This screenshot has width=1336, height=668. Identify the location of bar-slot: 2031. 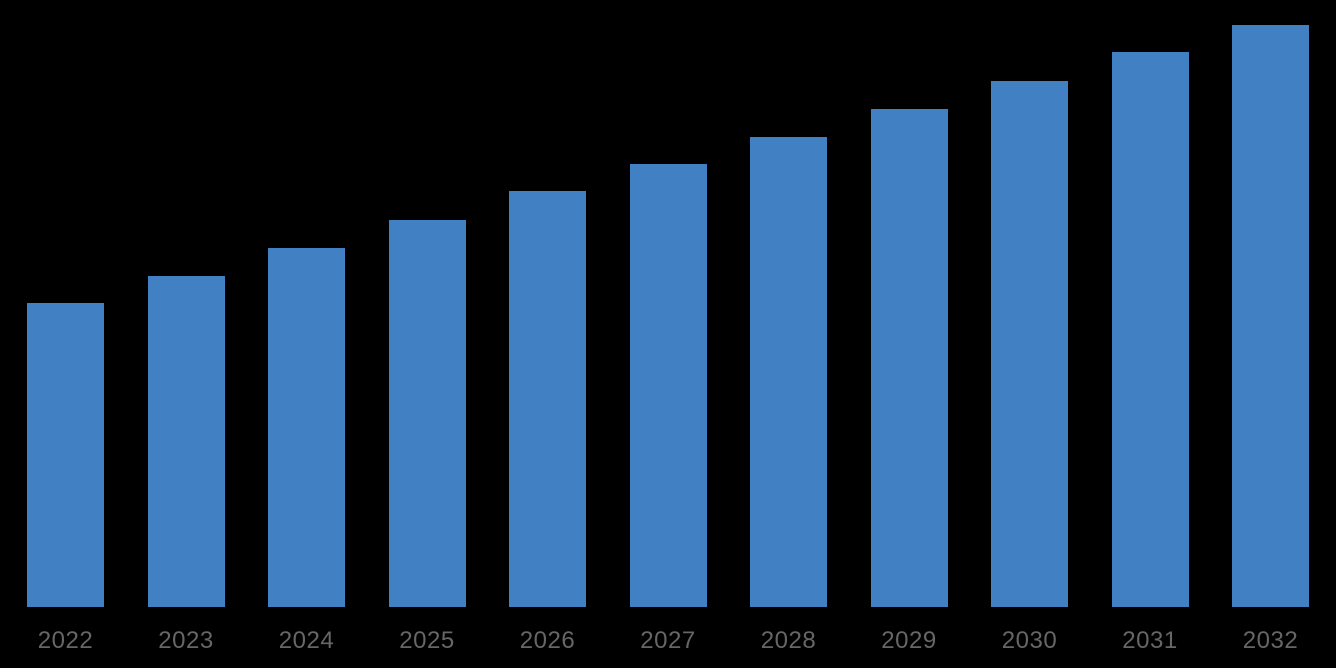
(1150, 360).